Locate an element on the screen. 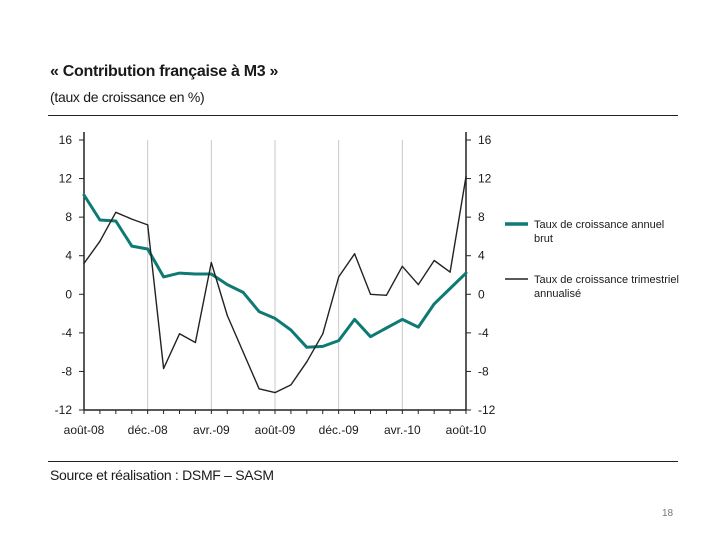 The height and width of the screenshot is (540, 720). y-tick-label-left: -4 is located at coordinates (66, 333).